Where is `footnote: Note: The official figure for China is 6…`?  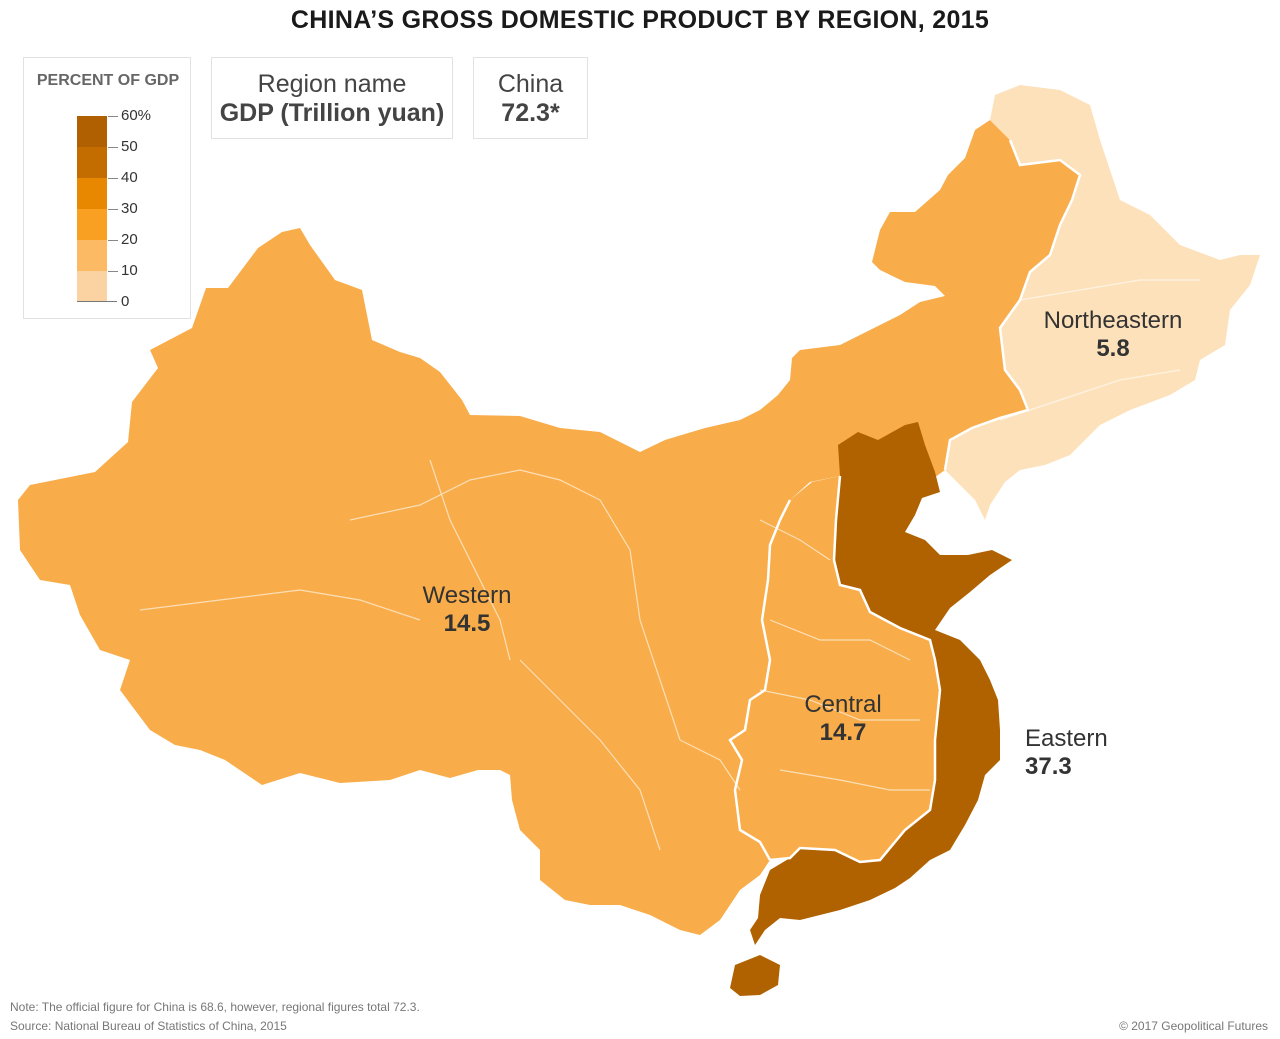
footnote: Note: The official figure for China is 6… is located at coordinates (215, 1007).